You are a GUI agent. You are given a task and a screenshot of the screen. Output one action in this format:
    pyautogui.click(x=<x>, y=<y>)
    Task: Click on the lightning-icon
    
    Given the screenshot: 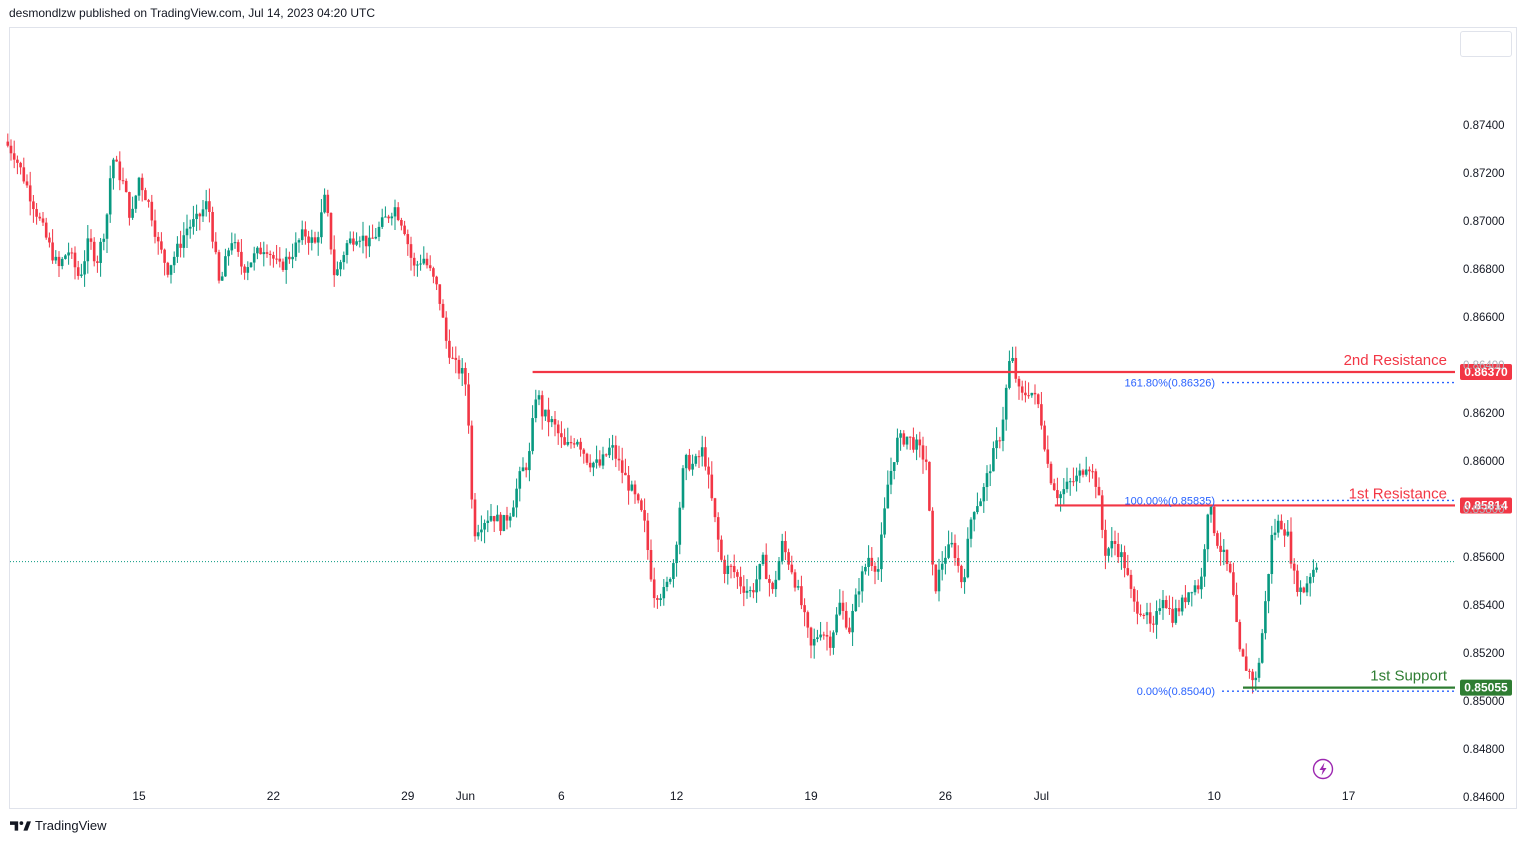 What is the action you would take?
    pyautogui.click(x=1323, y=769)
    